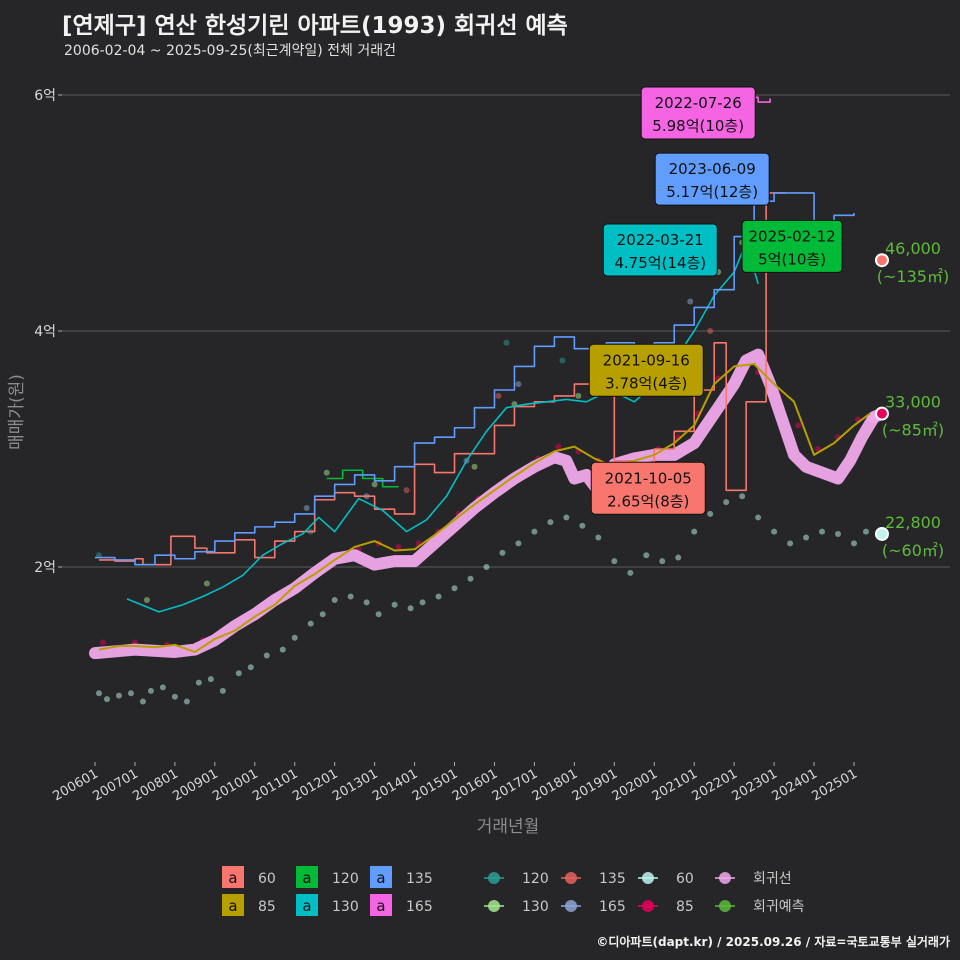  What do you see at coordinates (646, 360) in the screenshot?
I see `annotation-date: 2021-09-16` at bounding box center [646, 360].